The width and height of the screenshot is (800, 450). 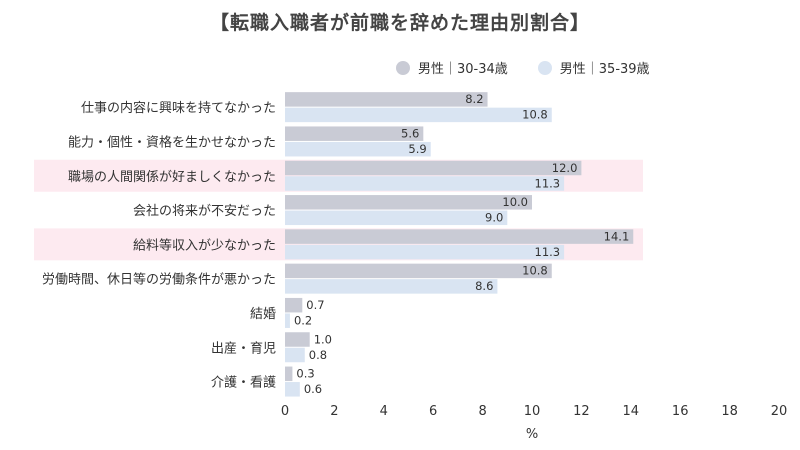 I want to click on data-label: 8.6, so click(x=484, y=286).